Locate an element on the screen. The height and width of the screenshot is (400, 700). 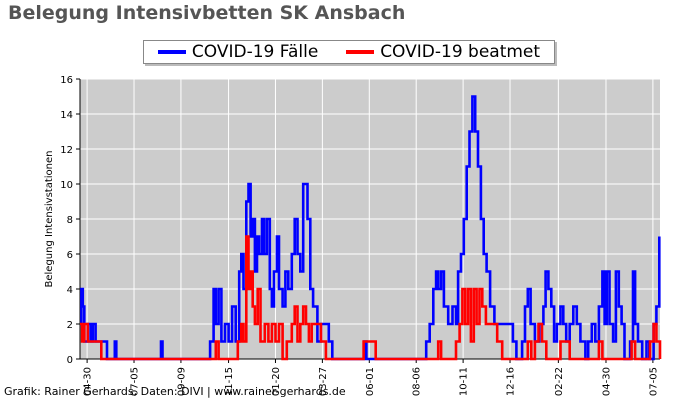
x-tick-label: 03-27 is located at coordinates (323, 381).